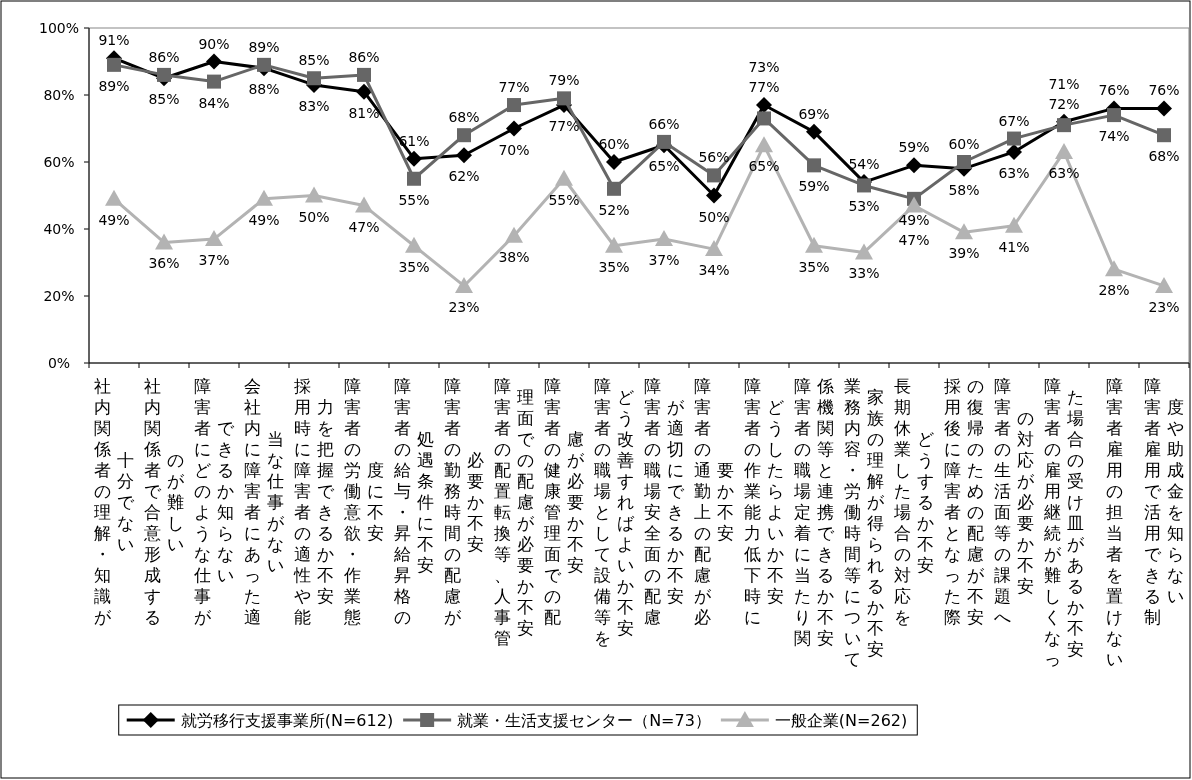 The height and width of the screenshot is (780, 1192). Describe the element at coordinates (364, 226) in the screenshot. I see `data-label: 47%` at that location.